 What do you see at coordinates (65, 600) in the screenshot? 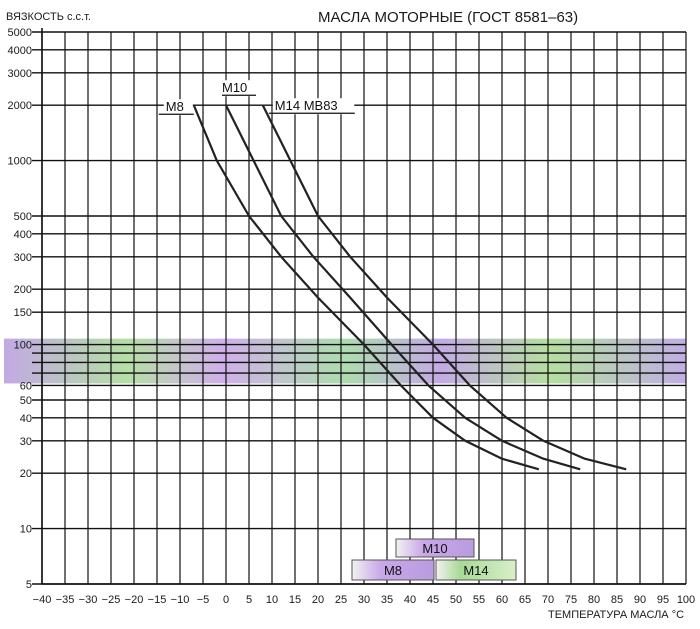
I see `x-tick-label: −35` at bounding box center [65, 600].